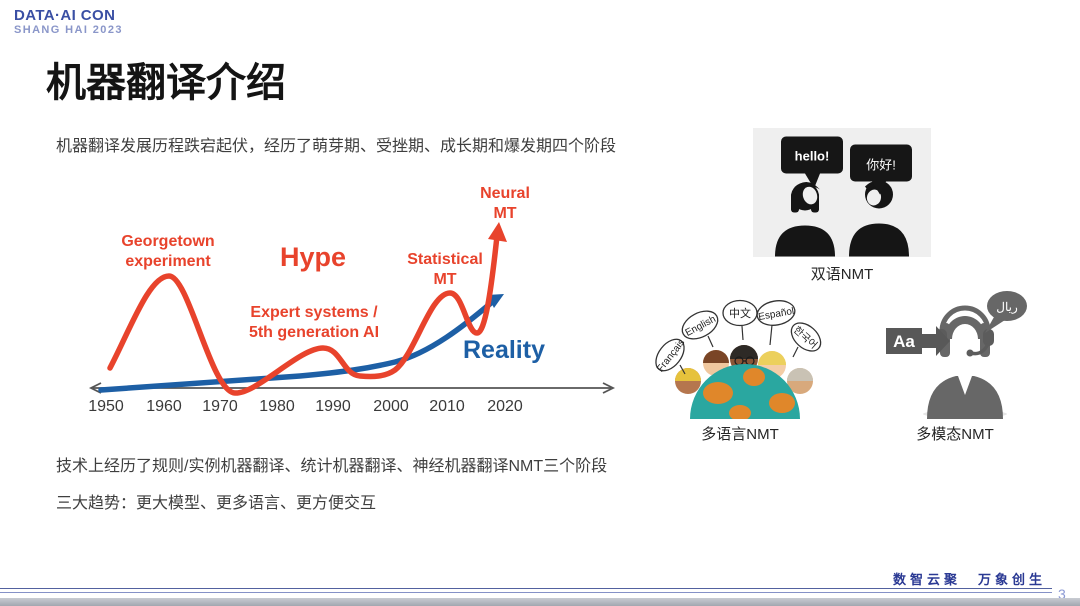  Describe the element at coordinates (305, 406) in the screenshot. I see `x-axis-ticks: 1950 1960 1970 1980 1990 2000 2010 2020` at that location.